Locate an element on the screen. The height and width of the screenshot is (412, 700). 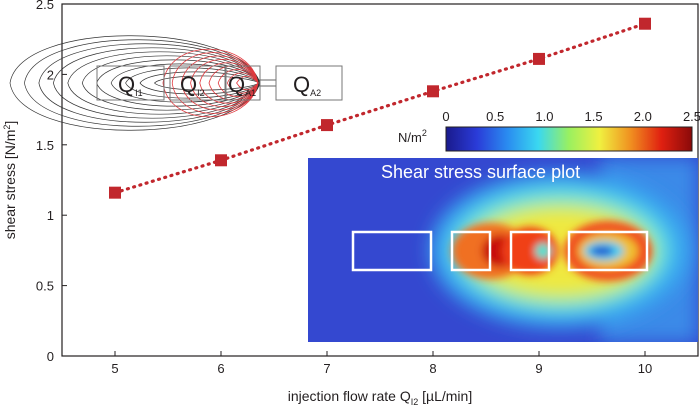
flow-channel-diagram: QI1 QI2 QA1 QA2 is located at coordinates (176, 83).